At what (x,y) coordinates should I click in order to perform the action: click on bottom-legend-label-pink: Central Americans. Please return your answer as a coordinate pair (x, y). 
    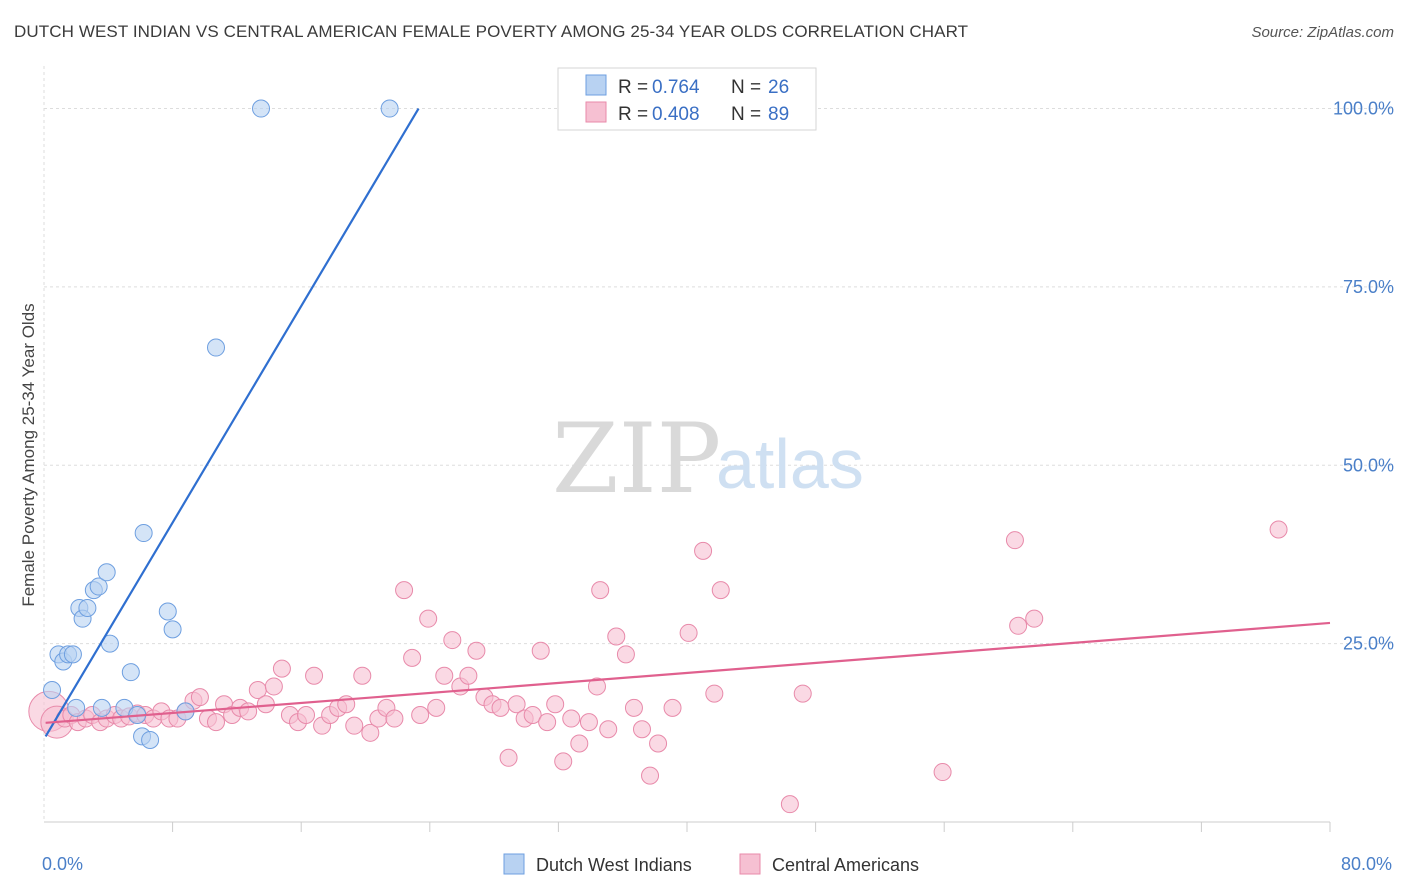
    Looking at the image, I should click on (845, 865).